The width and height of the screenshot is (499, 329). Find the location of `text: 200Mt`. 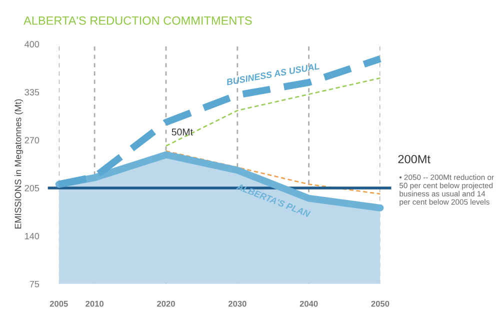

text: 200Mt is located at coordinates (414, 159).